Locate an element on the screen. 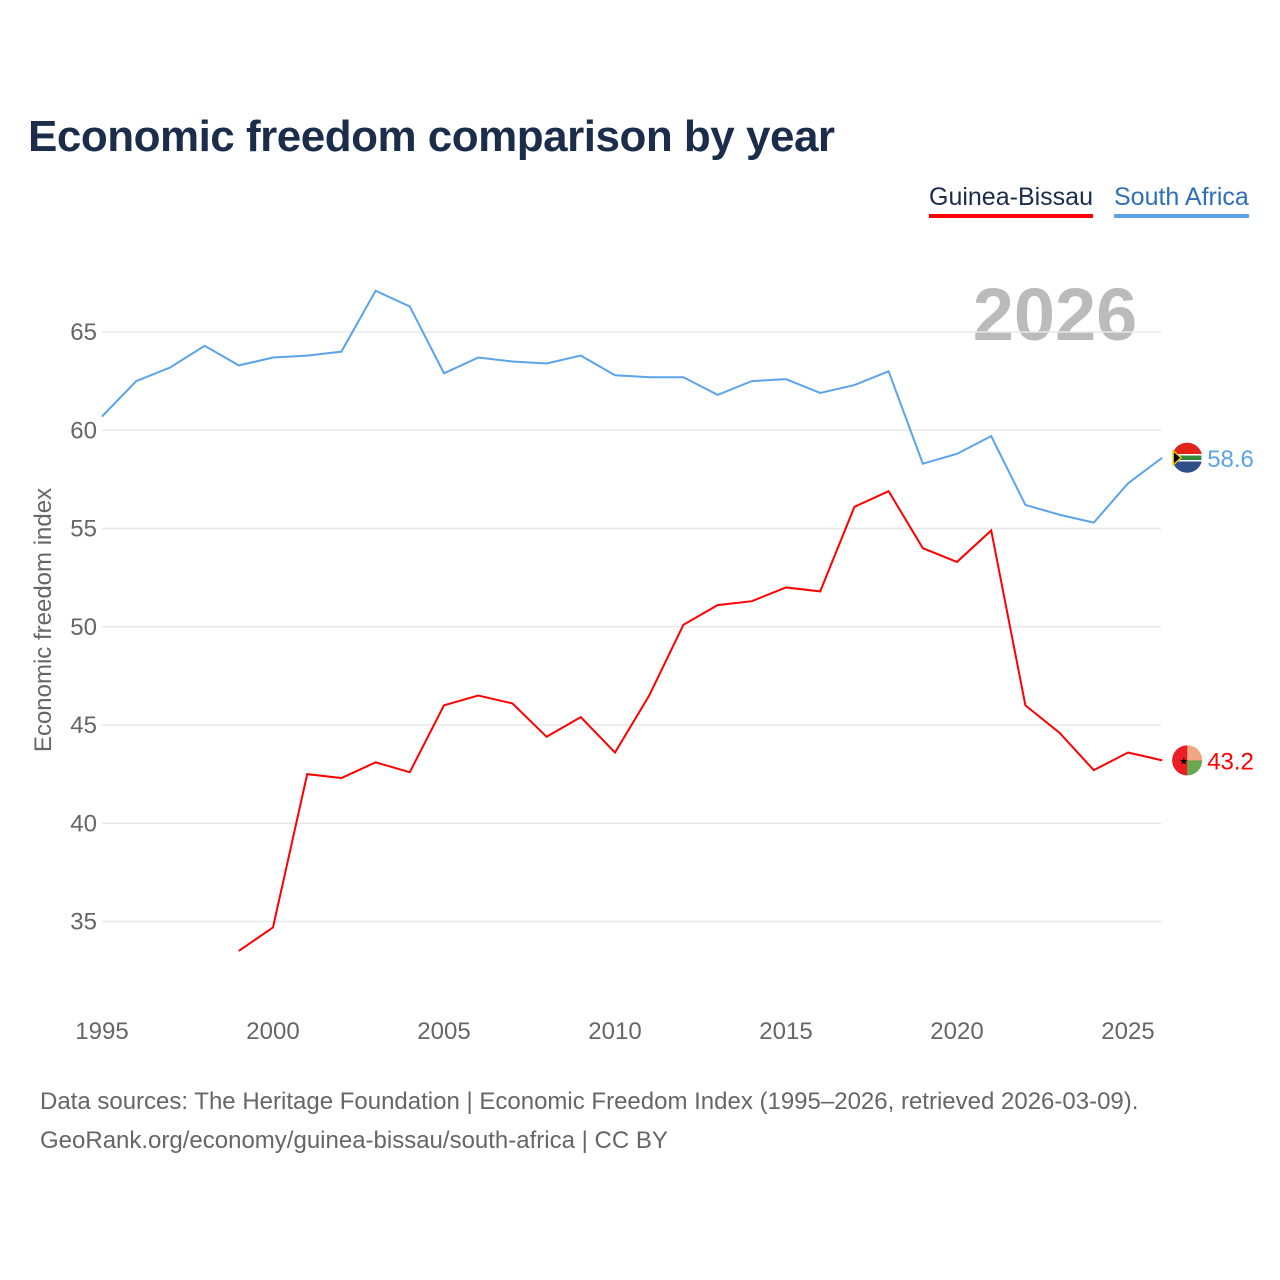  y-tick-label: 60 is located at coordinates (83, 430).